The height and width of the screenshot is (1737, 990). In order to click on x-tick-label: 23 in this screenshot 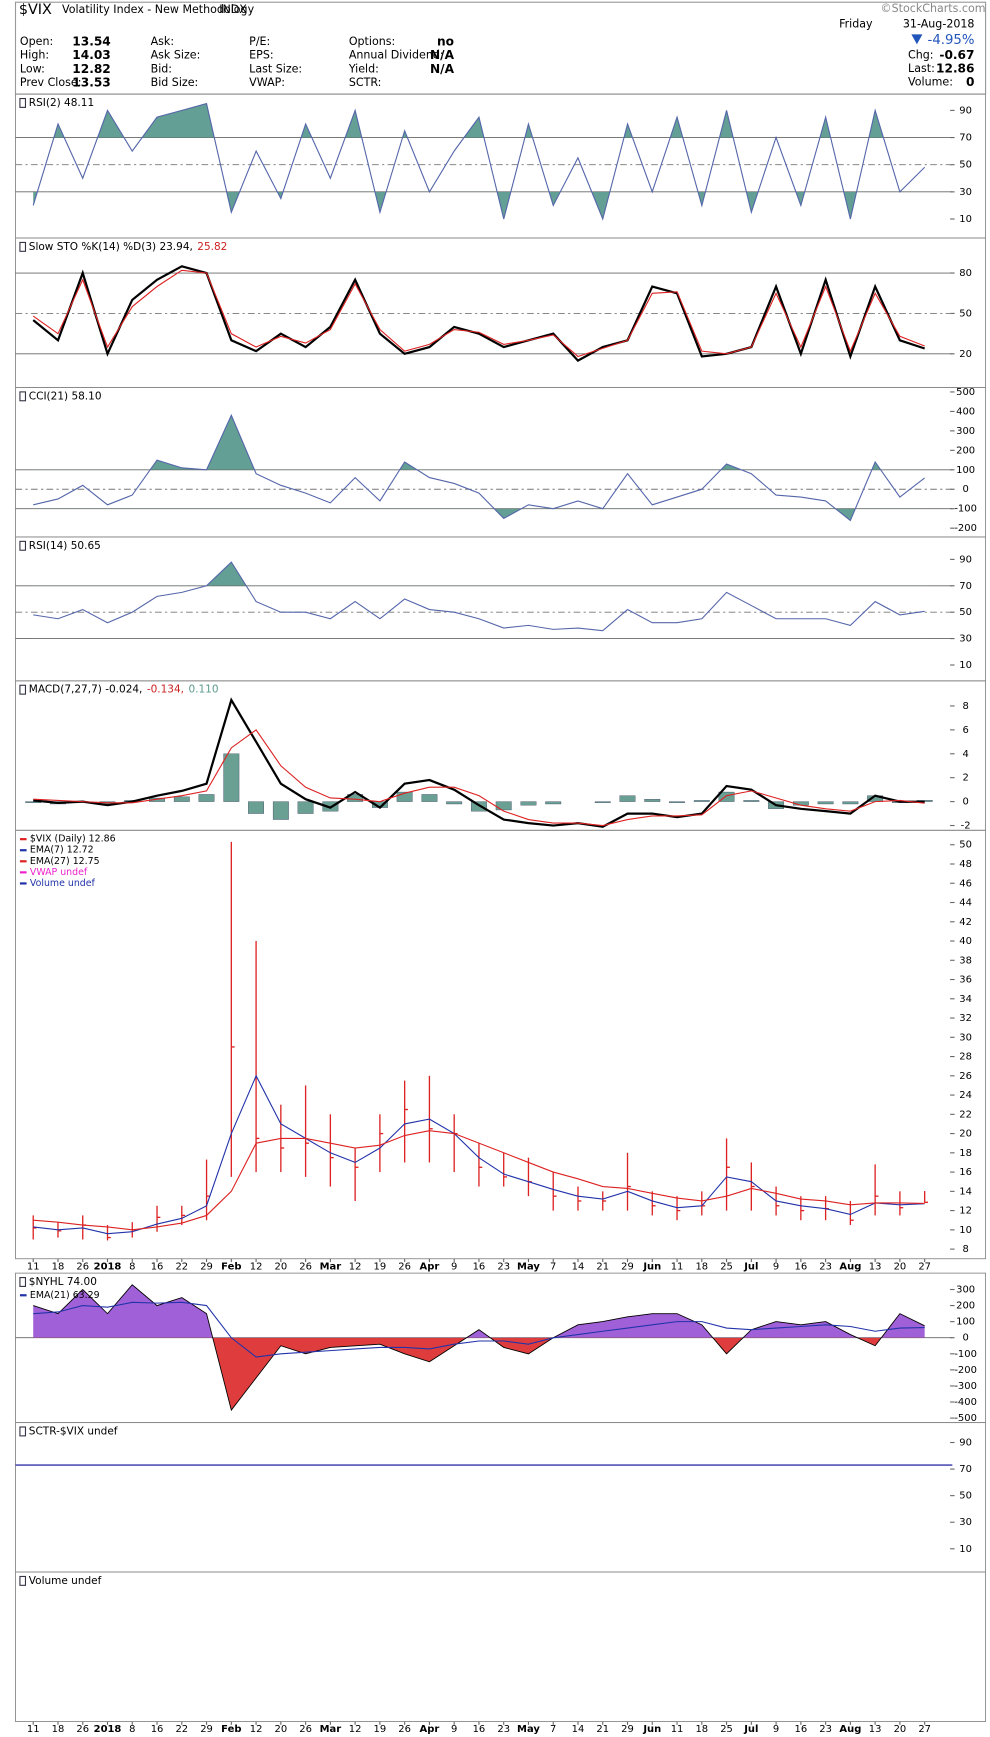, I will do `click(825, 1729)`.